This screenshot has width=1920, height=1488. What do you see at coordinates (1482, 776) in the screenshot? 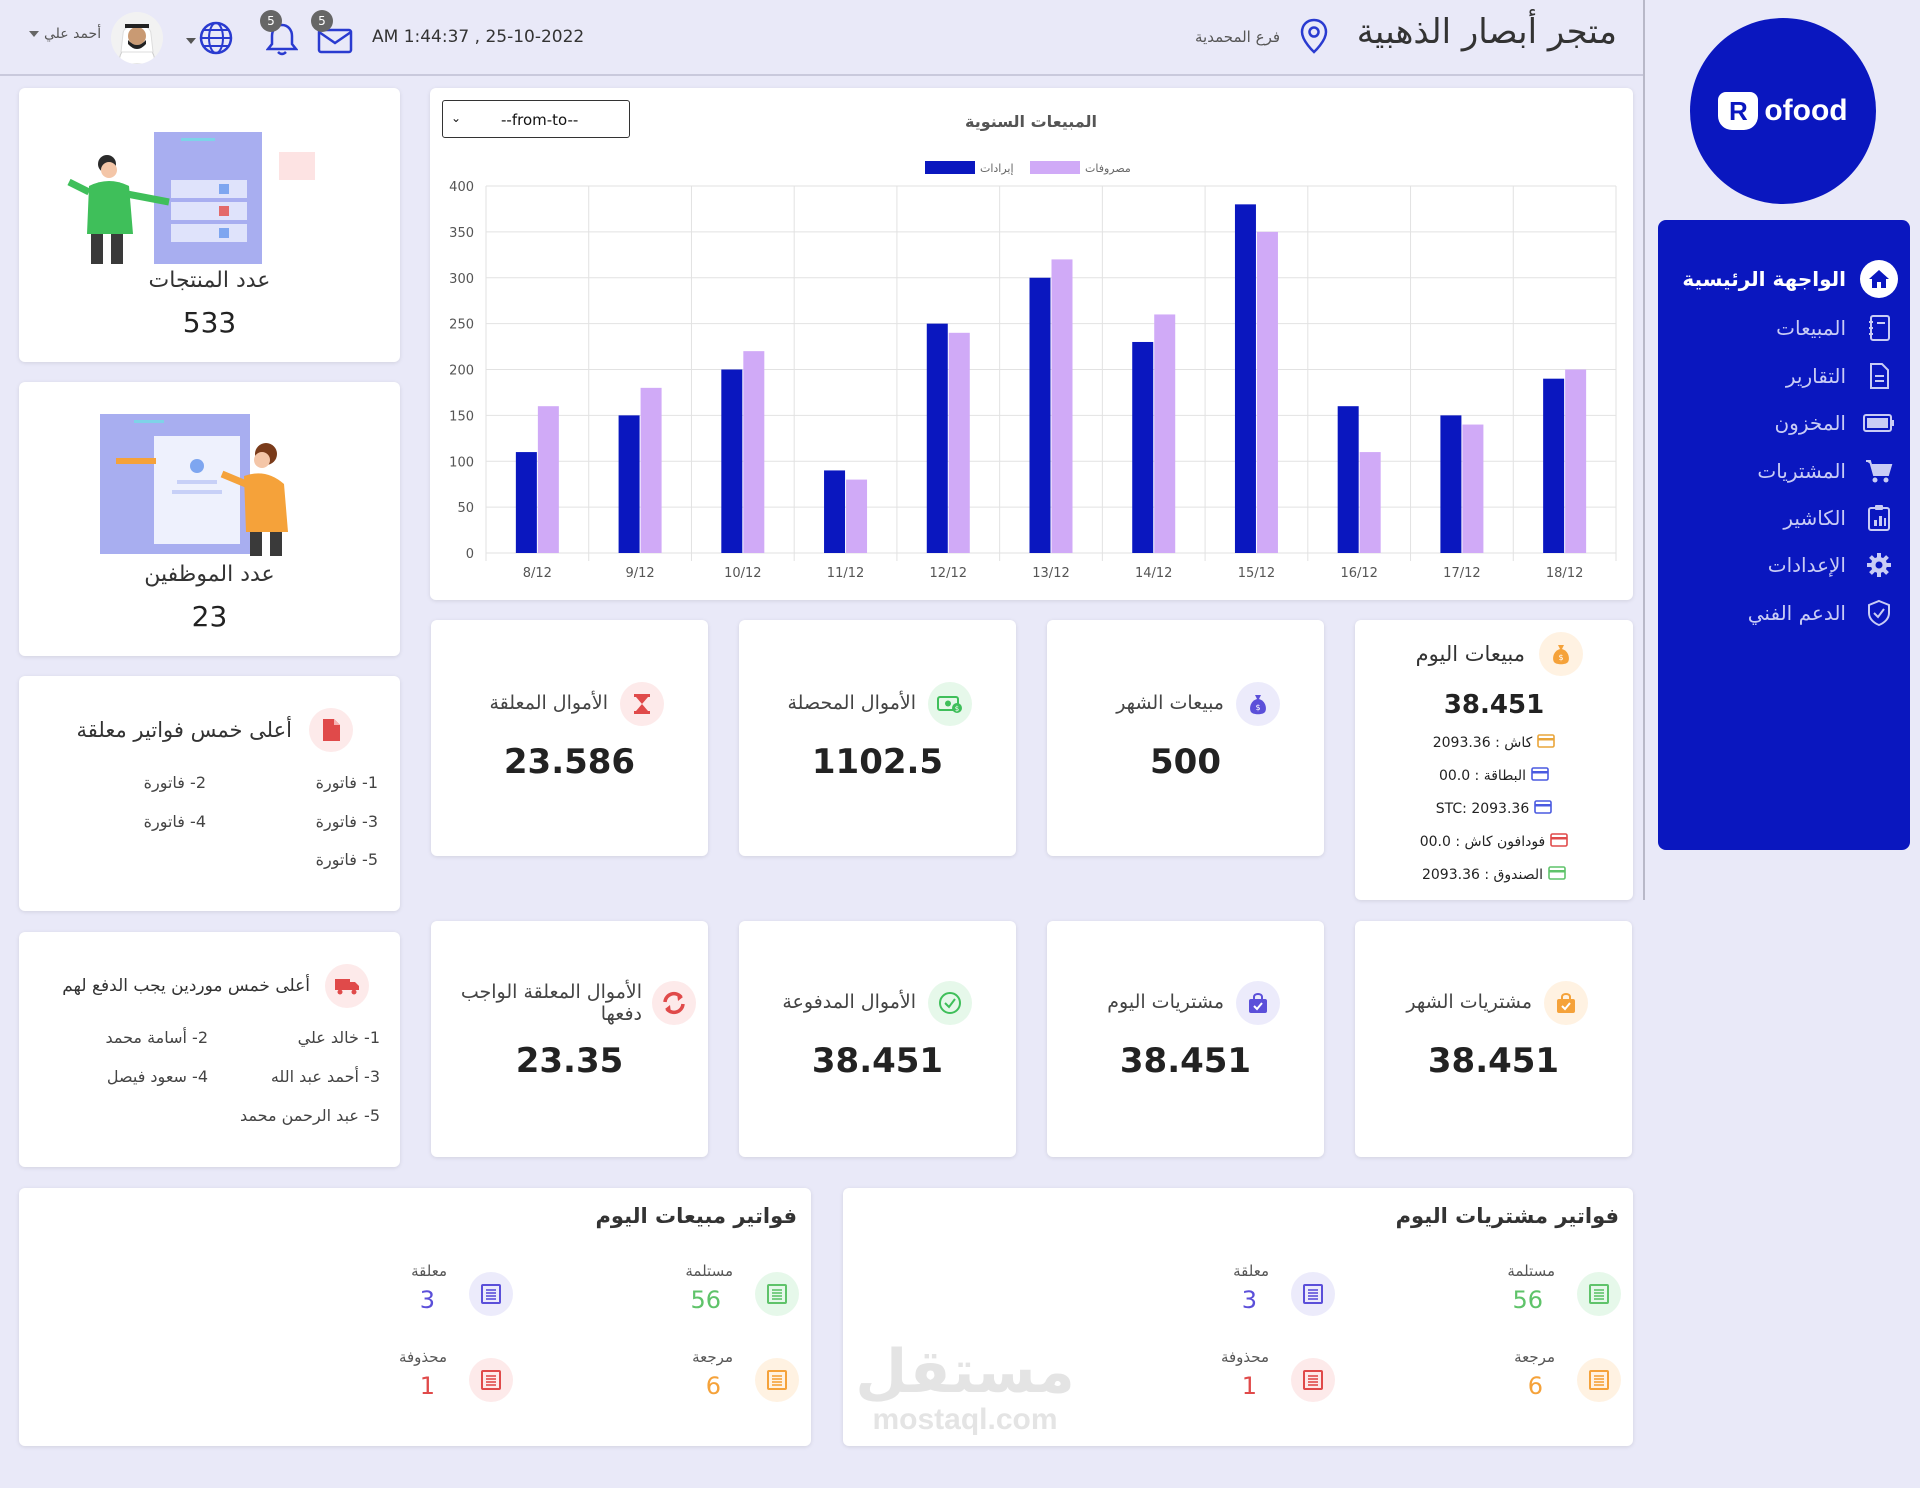
I see `payment-line-text: البطاقة : 00.0` at bounding box center [1482, 776].